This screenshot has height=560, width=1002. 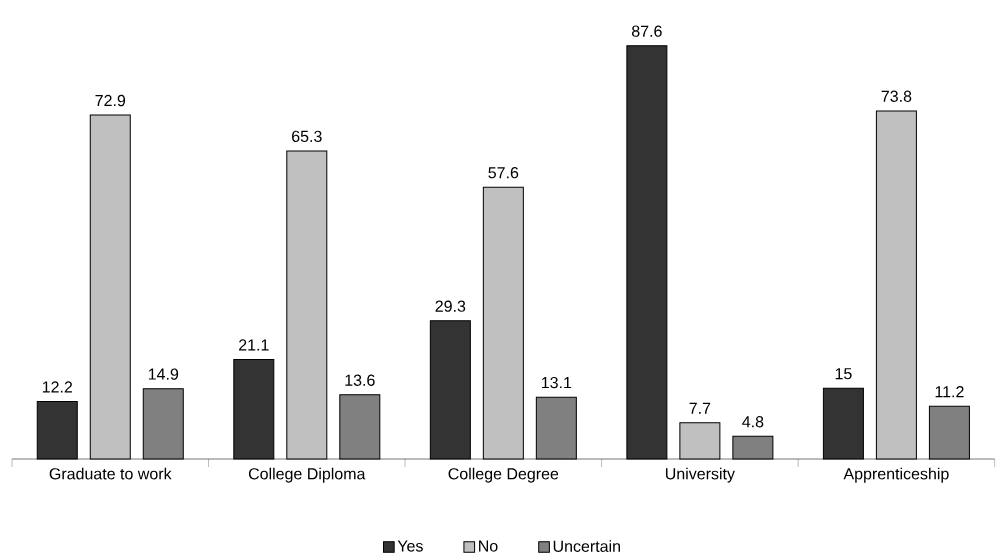 I want to click on data-label: 11.2, so click(x=949, y=392).